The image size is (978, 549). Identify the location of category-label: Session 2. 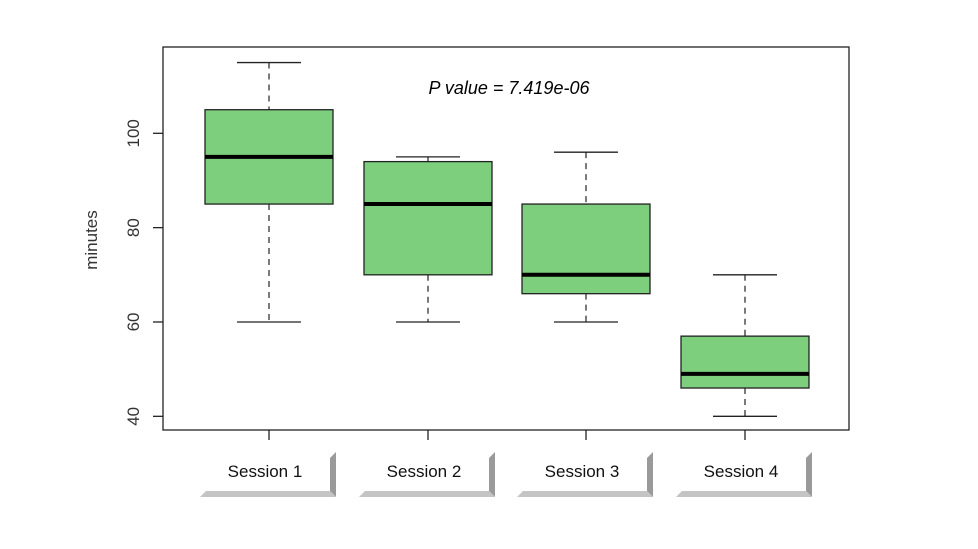
(424, 471).